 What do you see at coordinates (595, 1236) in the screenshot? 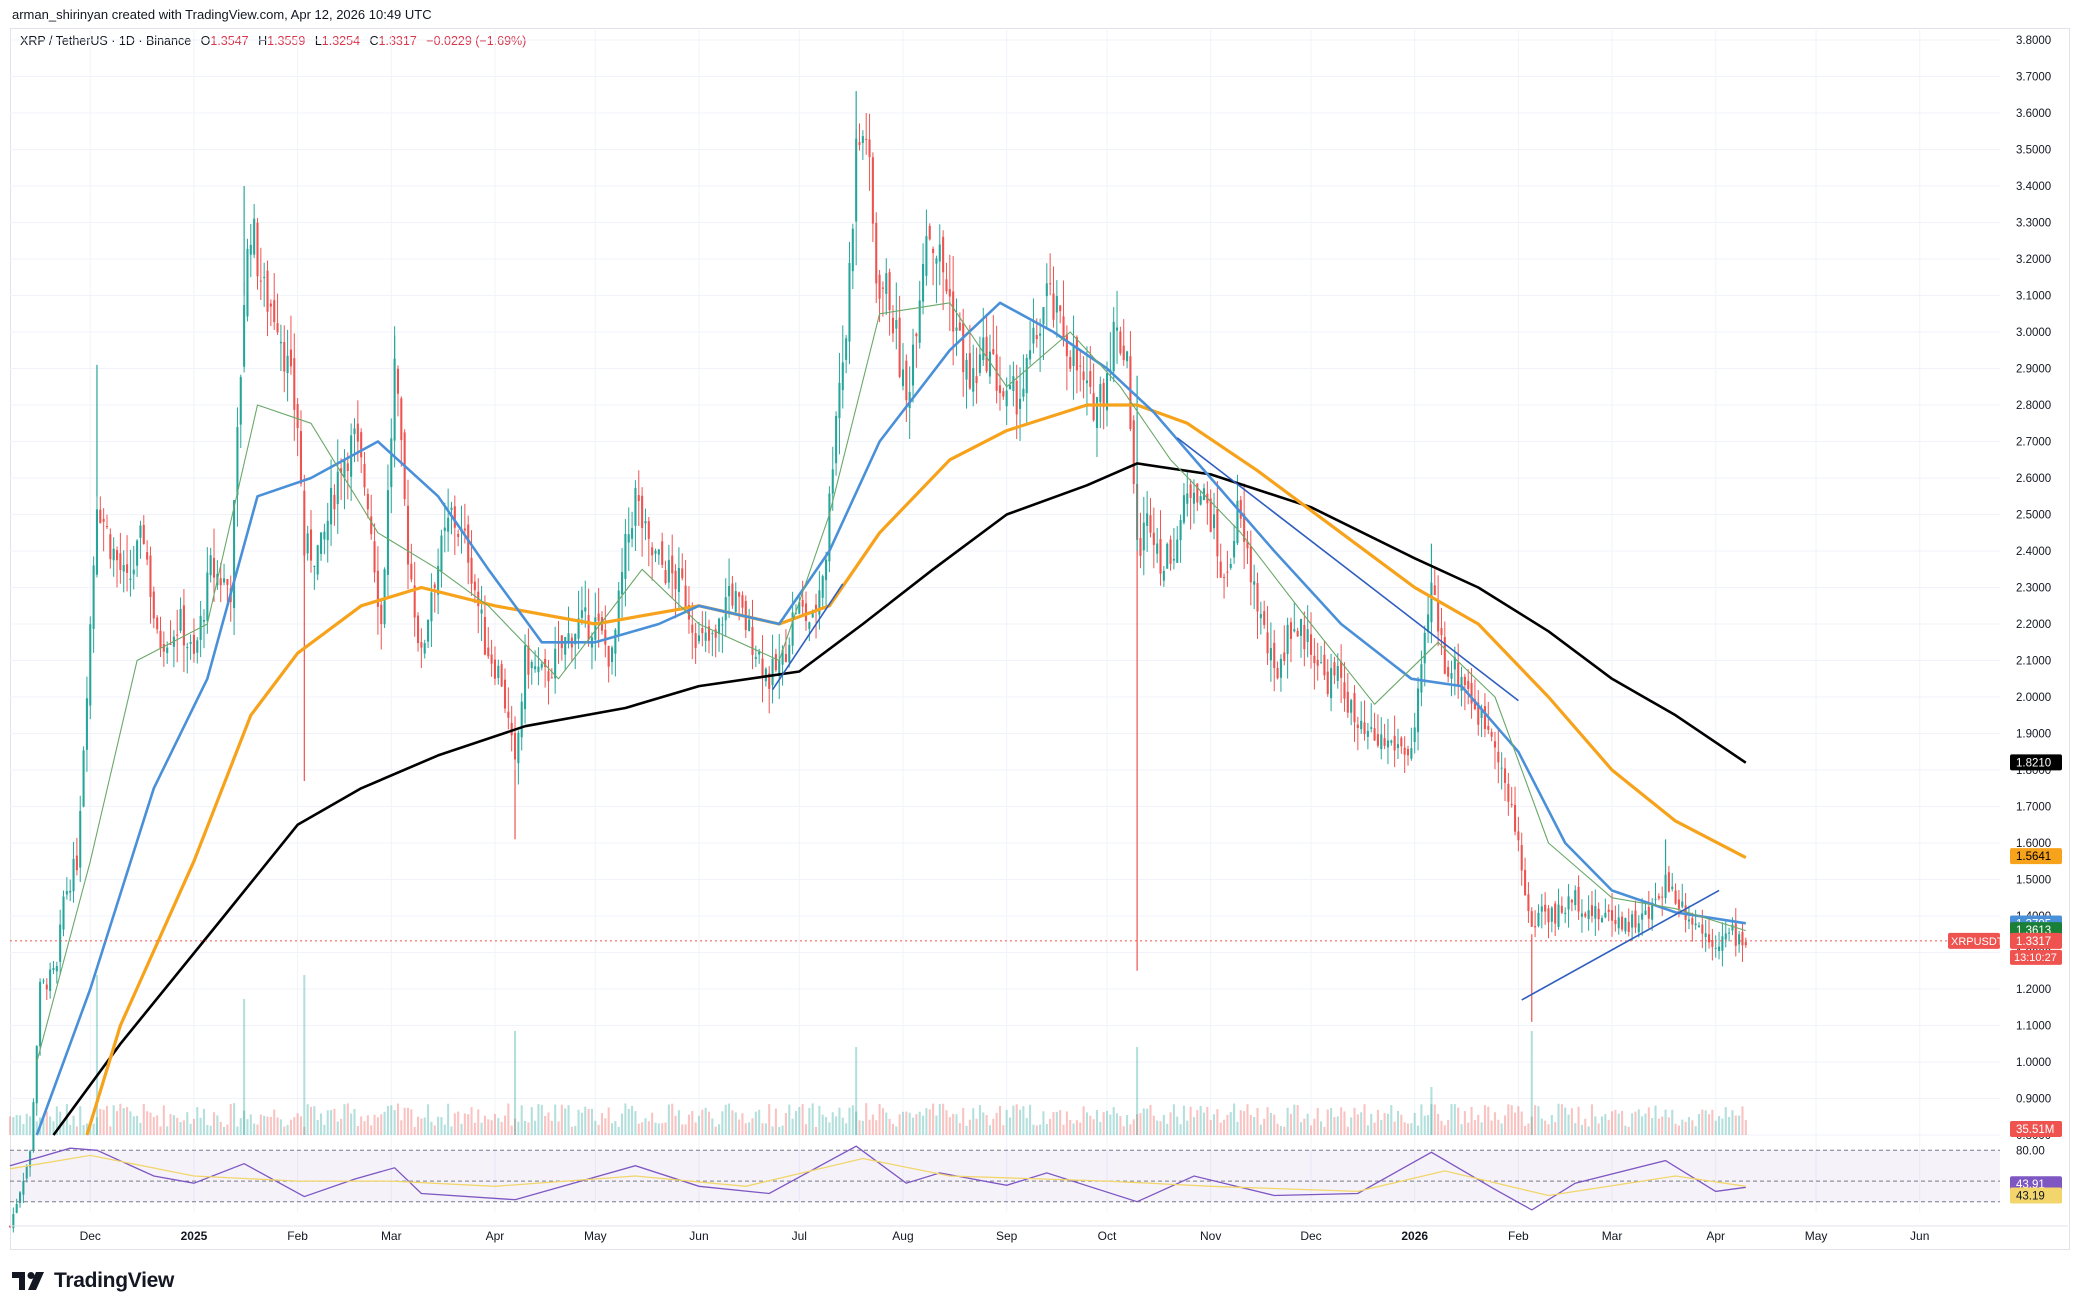
I see `x-tick-label: May` at bounding box center [595, 1236].